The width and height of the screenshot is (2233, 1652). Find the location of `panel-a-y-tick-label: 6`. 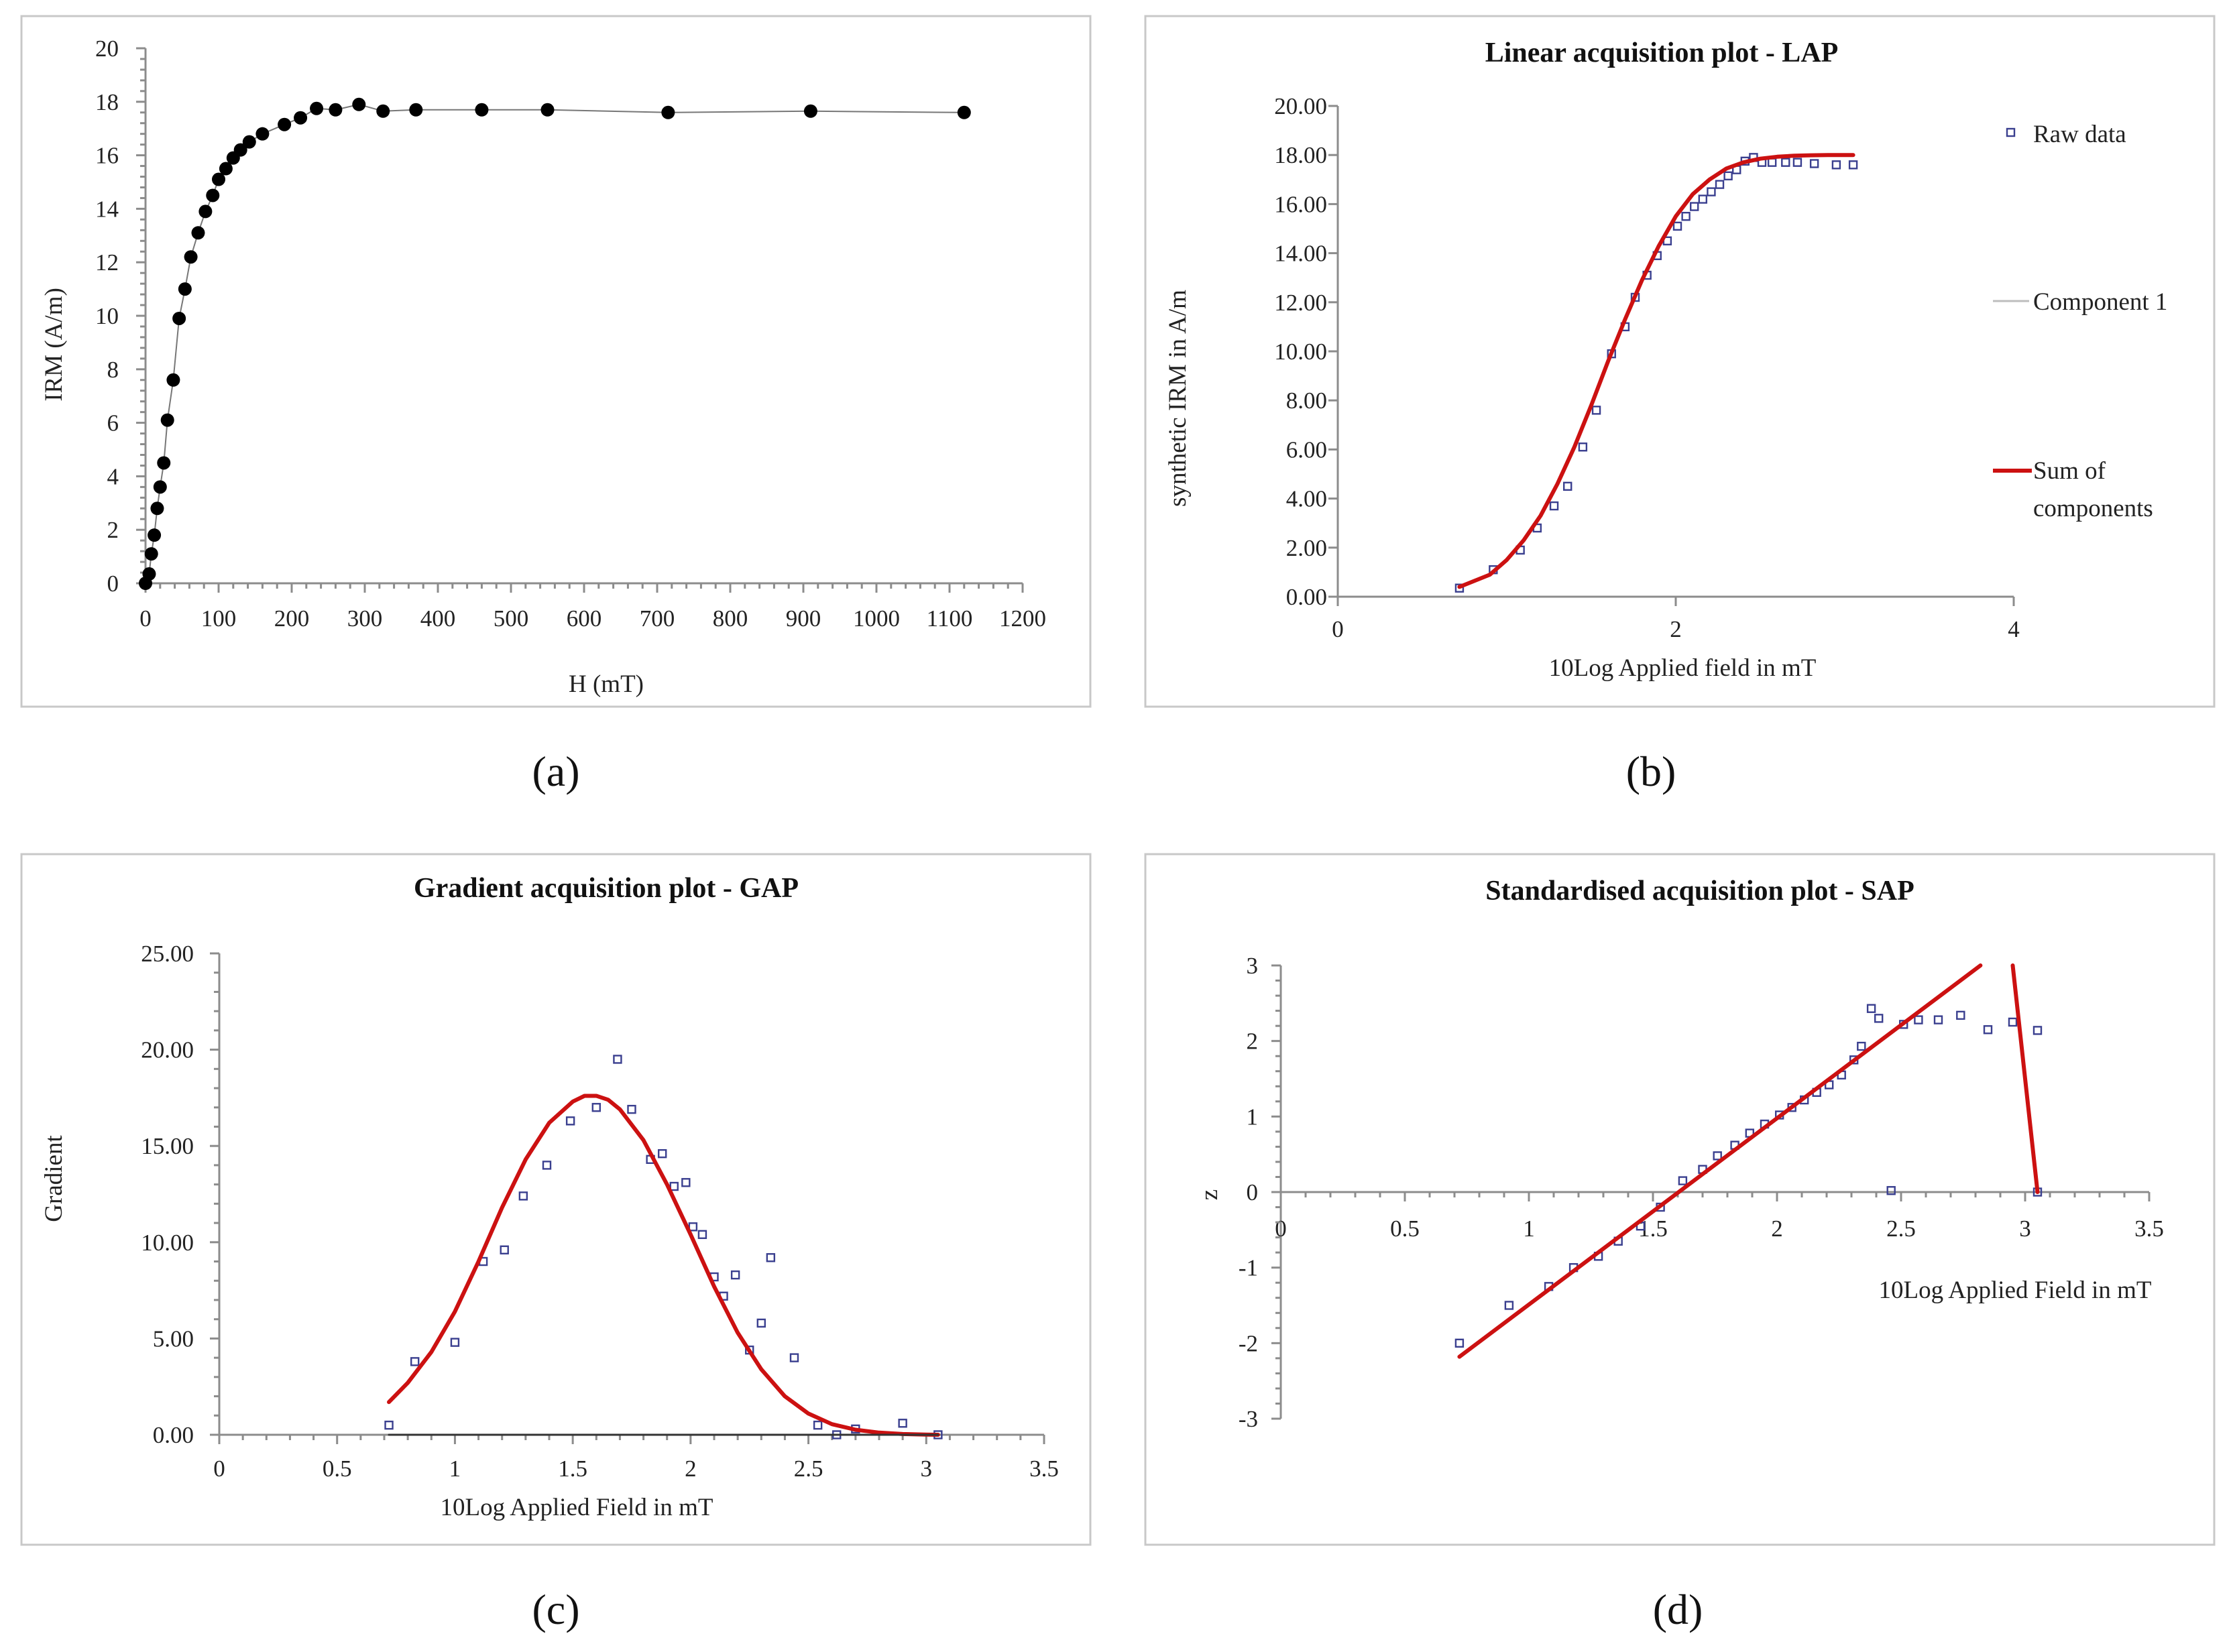

panel-a-y-tick-label: 6 is located at coordinates (113, 423).